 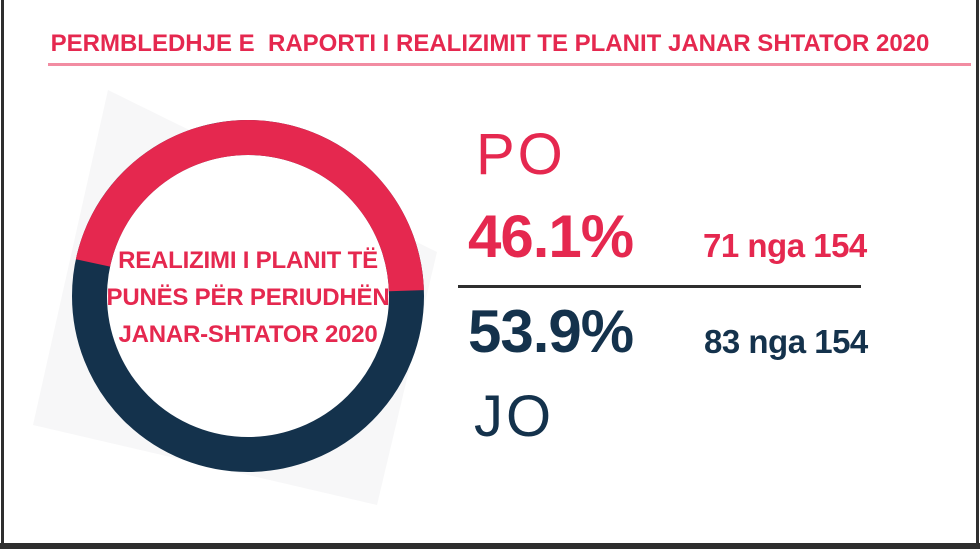 What do you see at coordinates (248, 260) in the screenshot?
I see `donut-center-label-line1: REALIZIMI I PLANIT TË` at bounding box center [248, 260].